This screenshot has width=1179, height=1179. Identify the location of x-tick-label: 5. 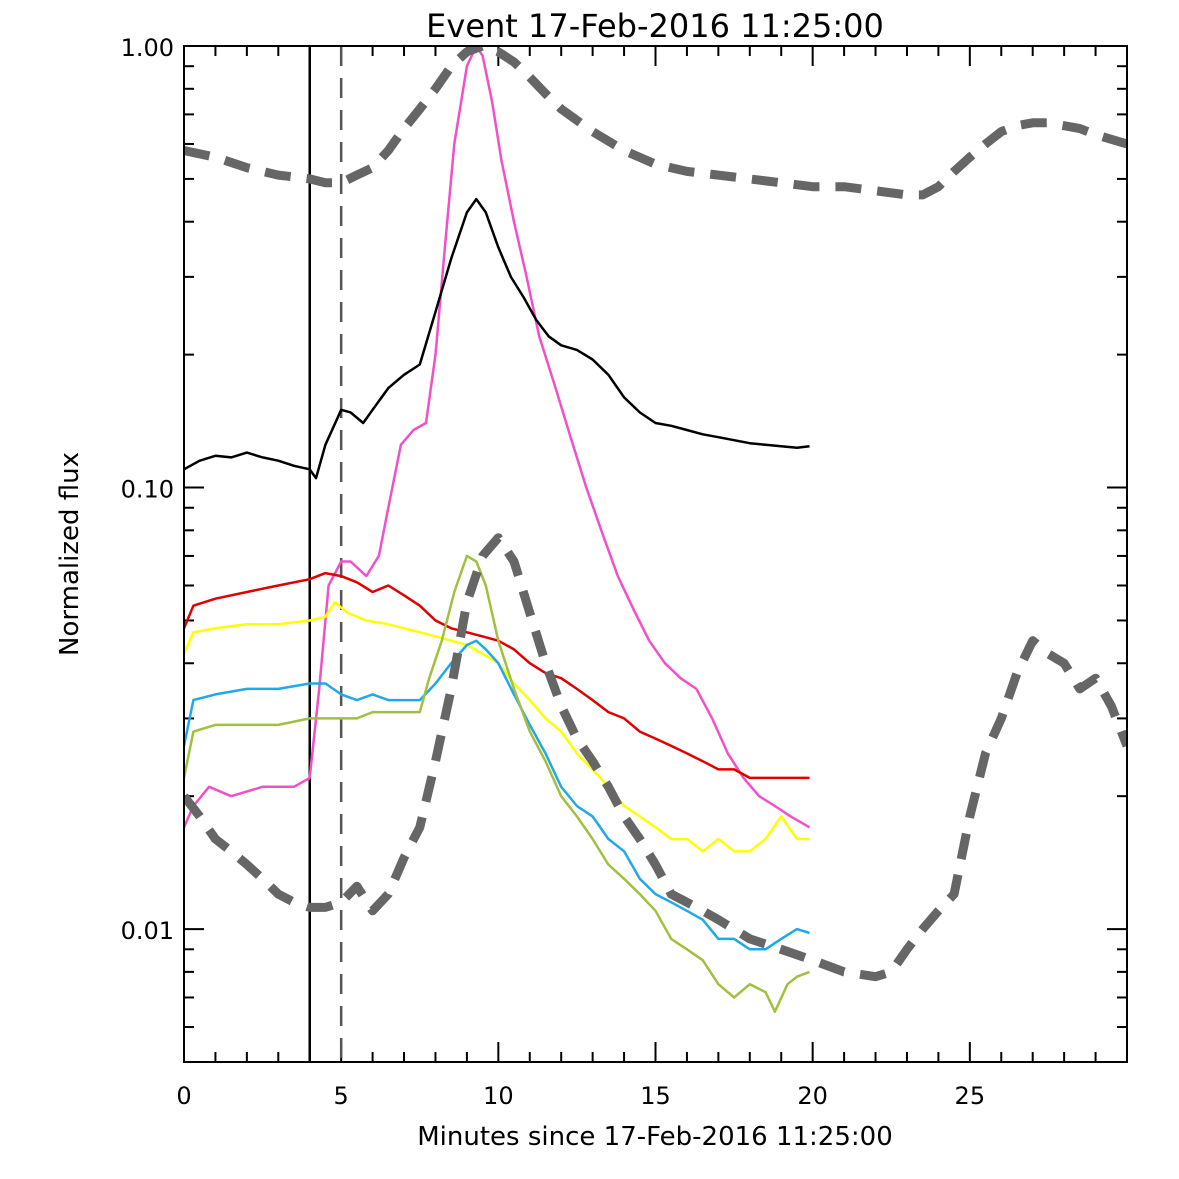
(341, 1096).